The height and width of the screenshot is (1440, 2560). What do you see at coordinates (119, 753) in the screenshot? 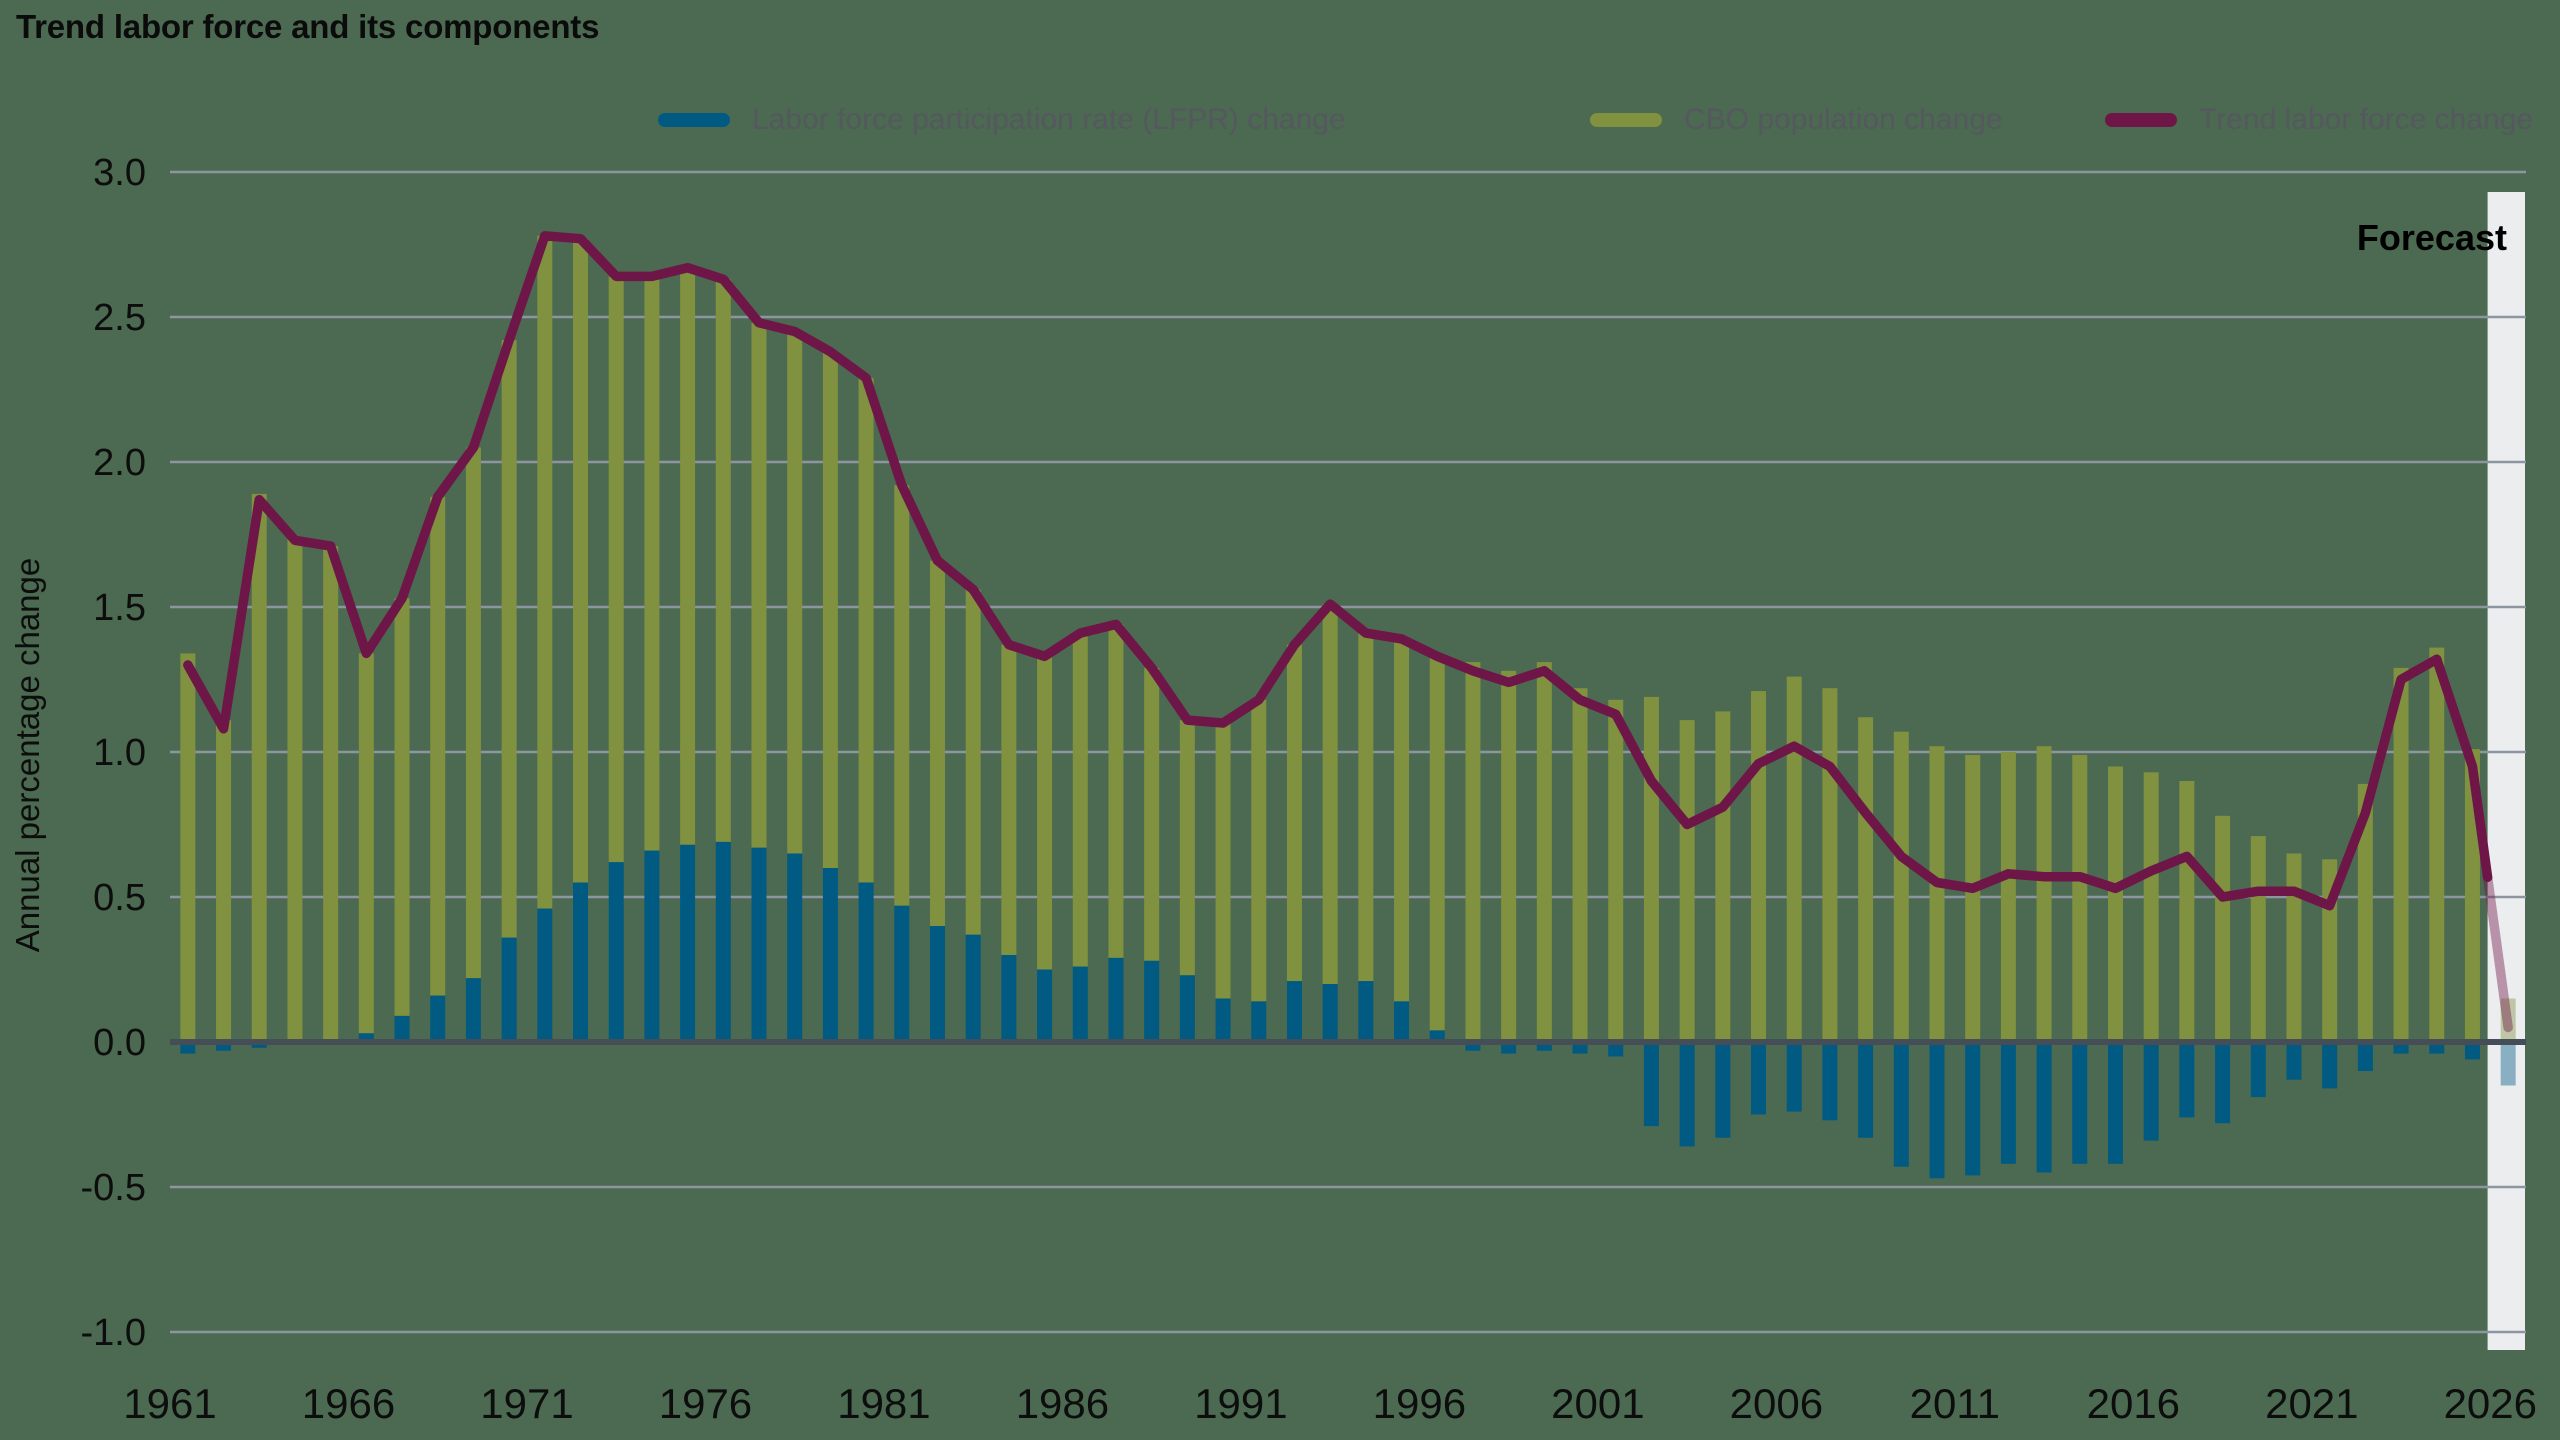
I see `y-tick-label: 1.0` at bounding box center [119, 753].